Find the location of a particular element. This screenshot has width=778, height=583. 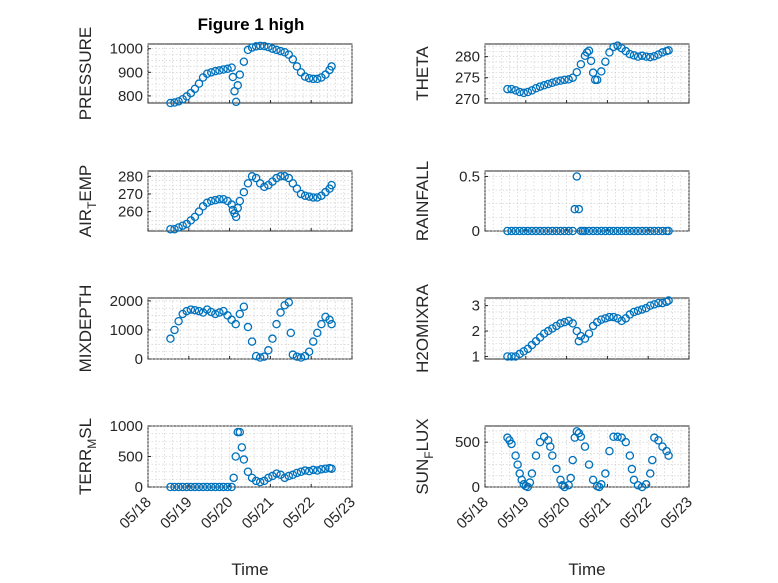

ytick-label: 1000 is located at coordinates (126, 426).